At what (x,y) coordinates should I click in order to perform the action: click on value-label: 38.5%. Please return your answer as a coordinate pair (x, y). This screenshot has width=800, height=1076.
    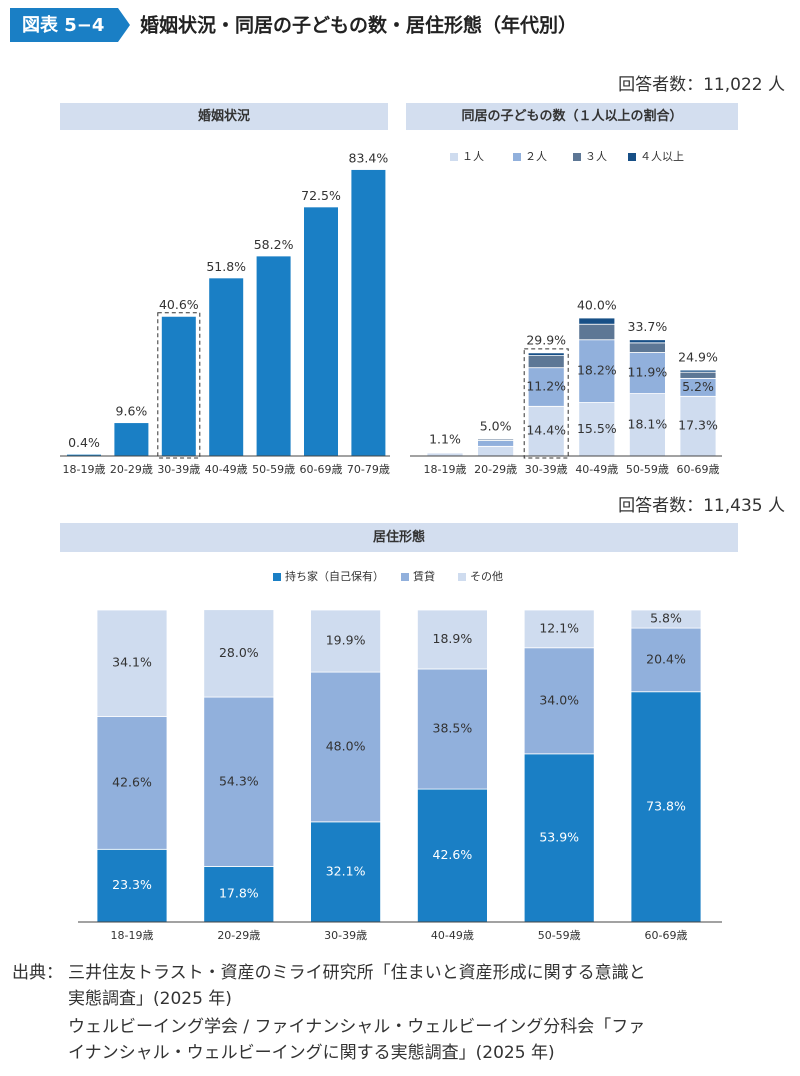
    Looking at the image, I should click on (453, 728).